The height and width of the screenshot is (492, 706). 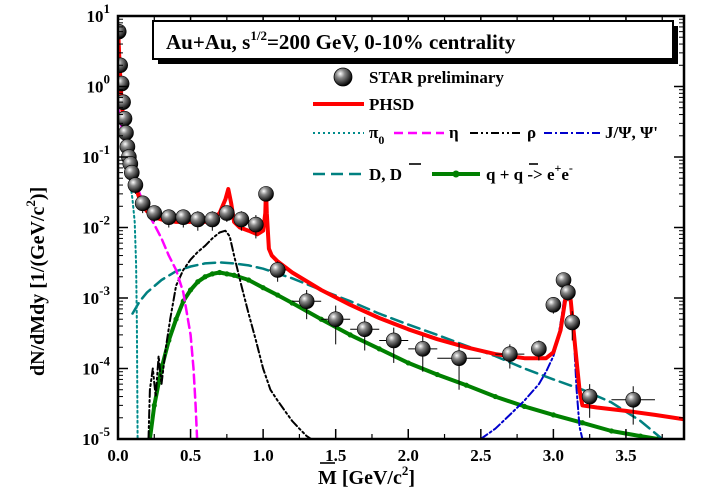 I want to click on y-tick-exponent: -3, so click(x=104, y=290).